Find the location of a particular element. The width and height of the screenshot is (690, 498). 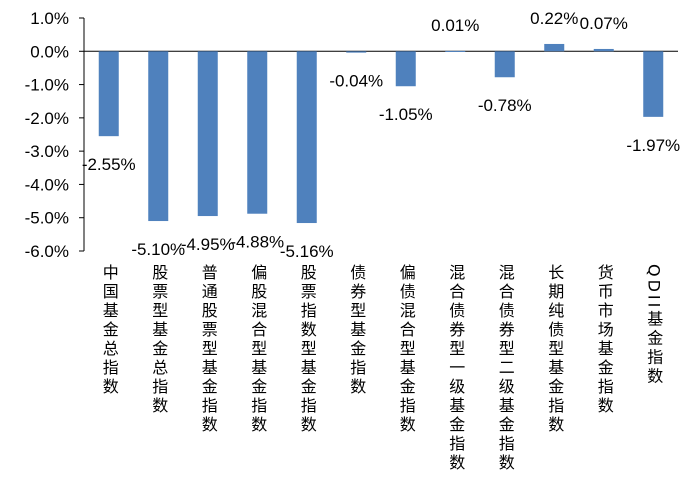

data-label: 0.01% is located at coordinates (455, 25).